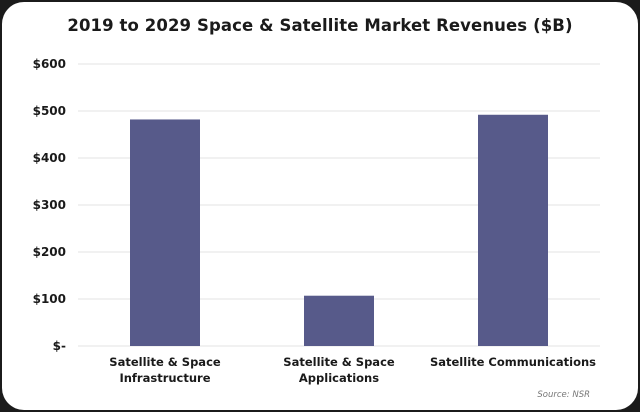  I want to click on y-tick-label: $300, so click(49, 205).